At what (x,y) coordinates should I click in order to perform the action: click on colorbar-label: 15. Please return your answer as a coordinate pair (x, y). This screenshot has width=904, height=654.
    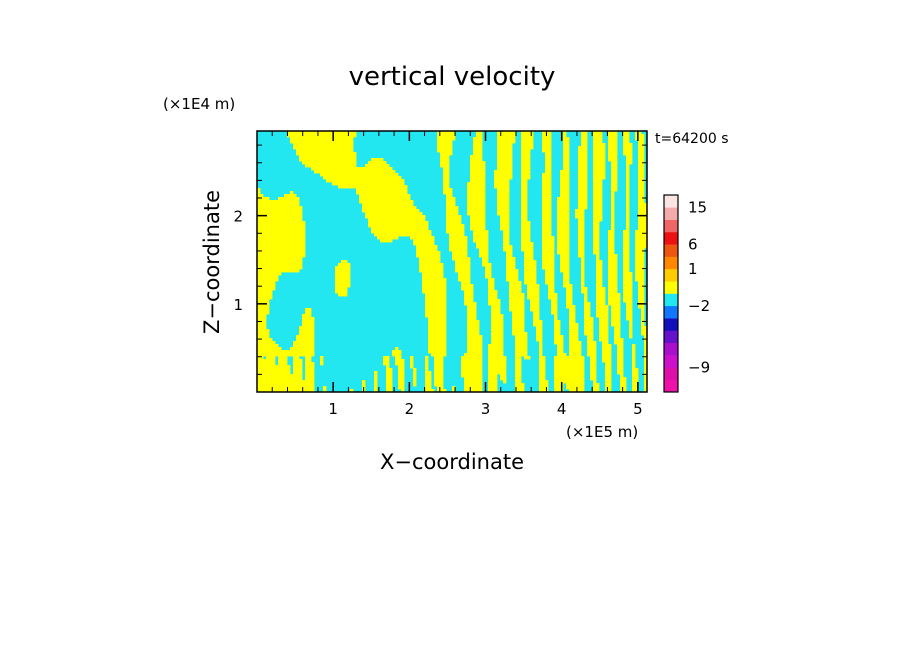
    Looking at the image, I should click on (697, 207).